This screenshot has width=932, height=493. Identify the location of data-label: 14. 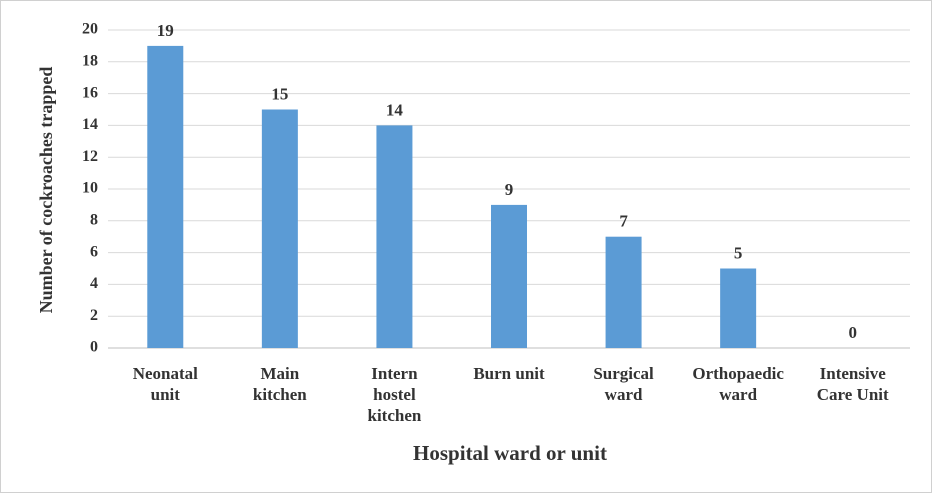
(395, 109).